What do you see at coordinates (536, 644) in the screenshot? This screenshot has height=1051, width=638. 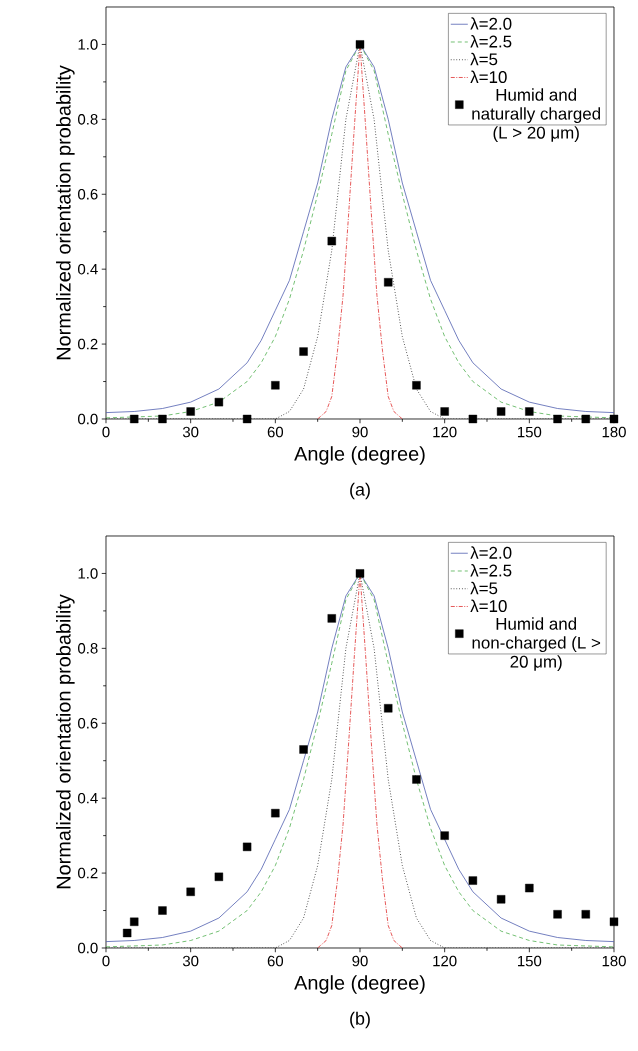 I see `legend-label: Humid and non-charged (L > 20 μm)` at bounding box center [536, 644].